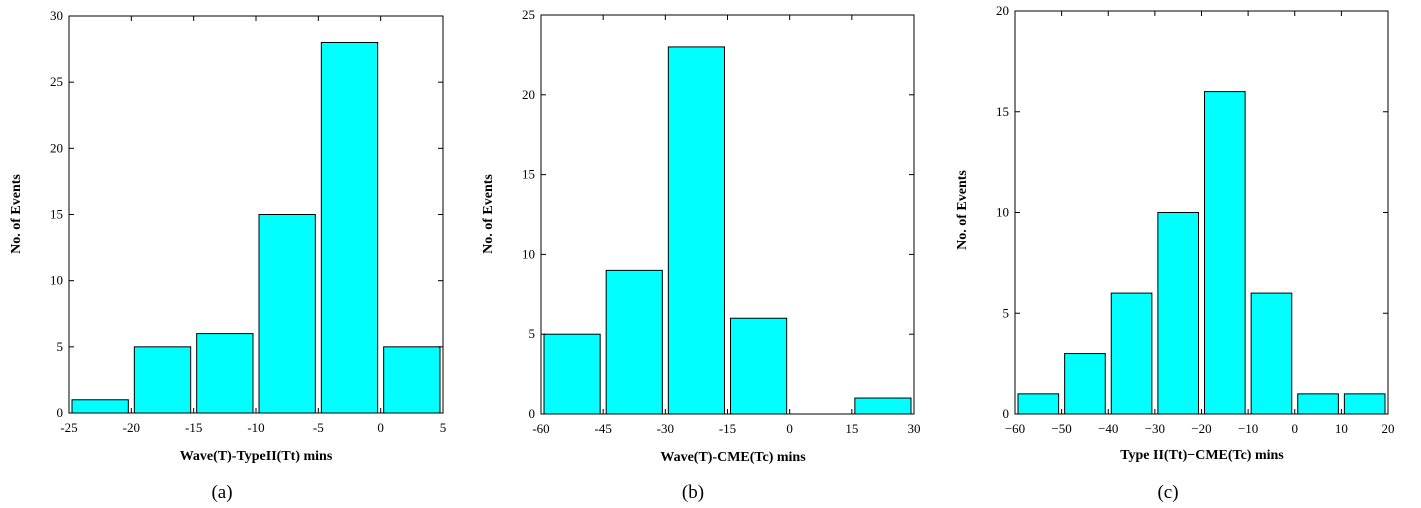  What do you see at coordinates (1015, 428) in the screenshot?
I see `panel-c-x-tick-label-0: −60` at bounding box center [1015, 428].